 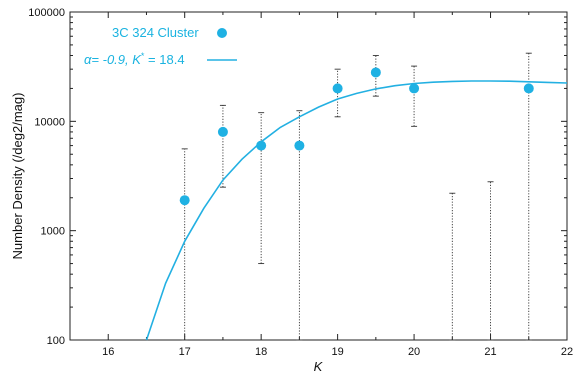 I want to click on y-tick-label: 100000, so click(x=46, y=13).